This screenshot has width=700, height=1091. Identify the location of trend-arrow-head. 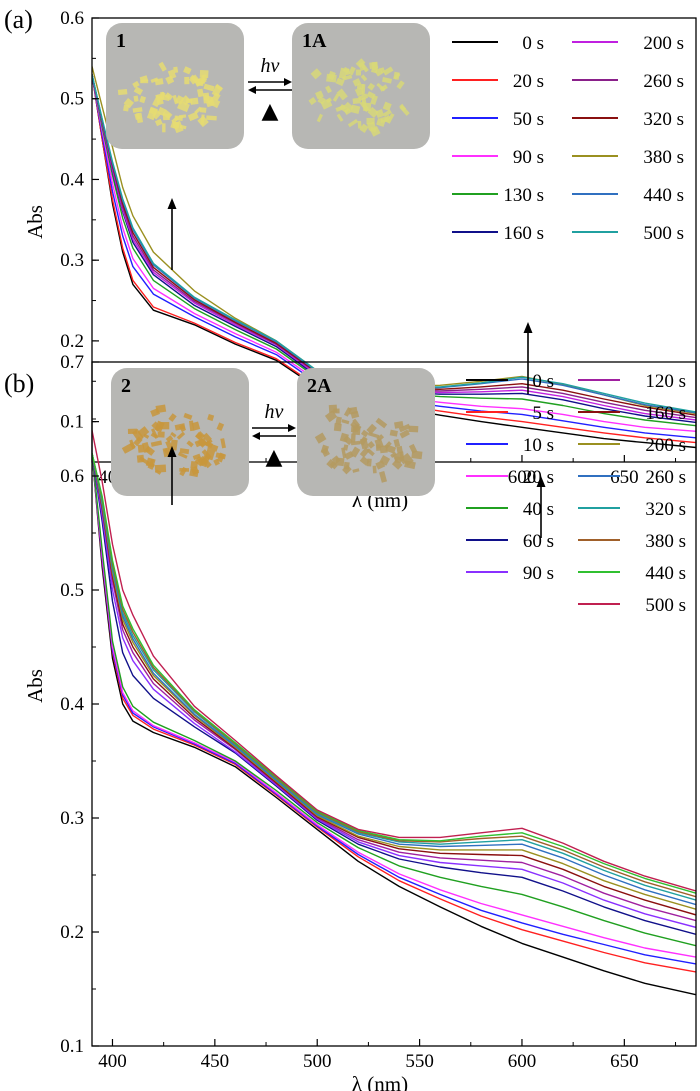
(528, 327).